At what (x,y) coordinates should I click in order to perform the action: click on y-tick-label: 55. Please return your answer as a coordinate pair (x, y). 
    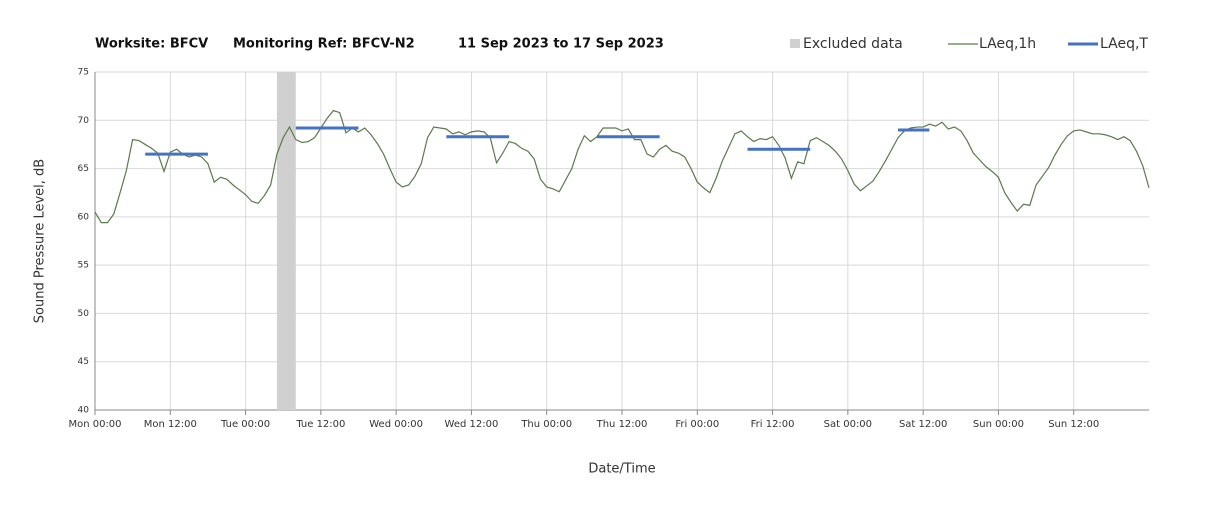
    Looking at the image, I should click on (83, 266).